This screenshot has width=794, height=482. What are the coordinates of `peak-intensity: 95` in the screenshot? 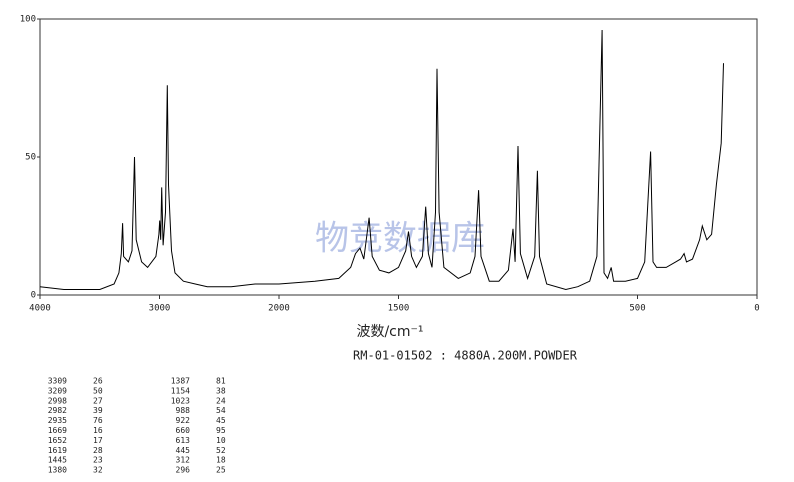 It's located at (221, 430).